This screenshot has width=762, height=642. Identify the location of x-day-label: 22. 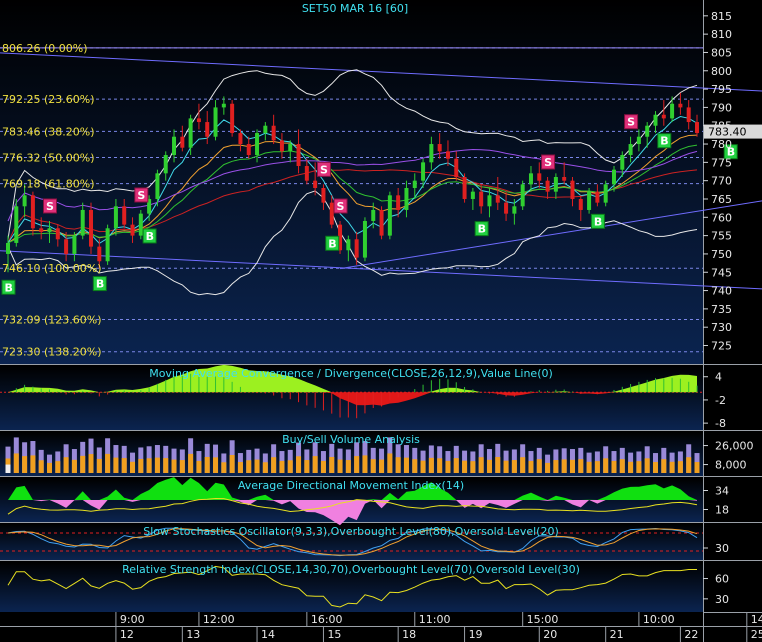
(691, 634).